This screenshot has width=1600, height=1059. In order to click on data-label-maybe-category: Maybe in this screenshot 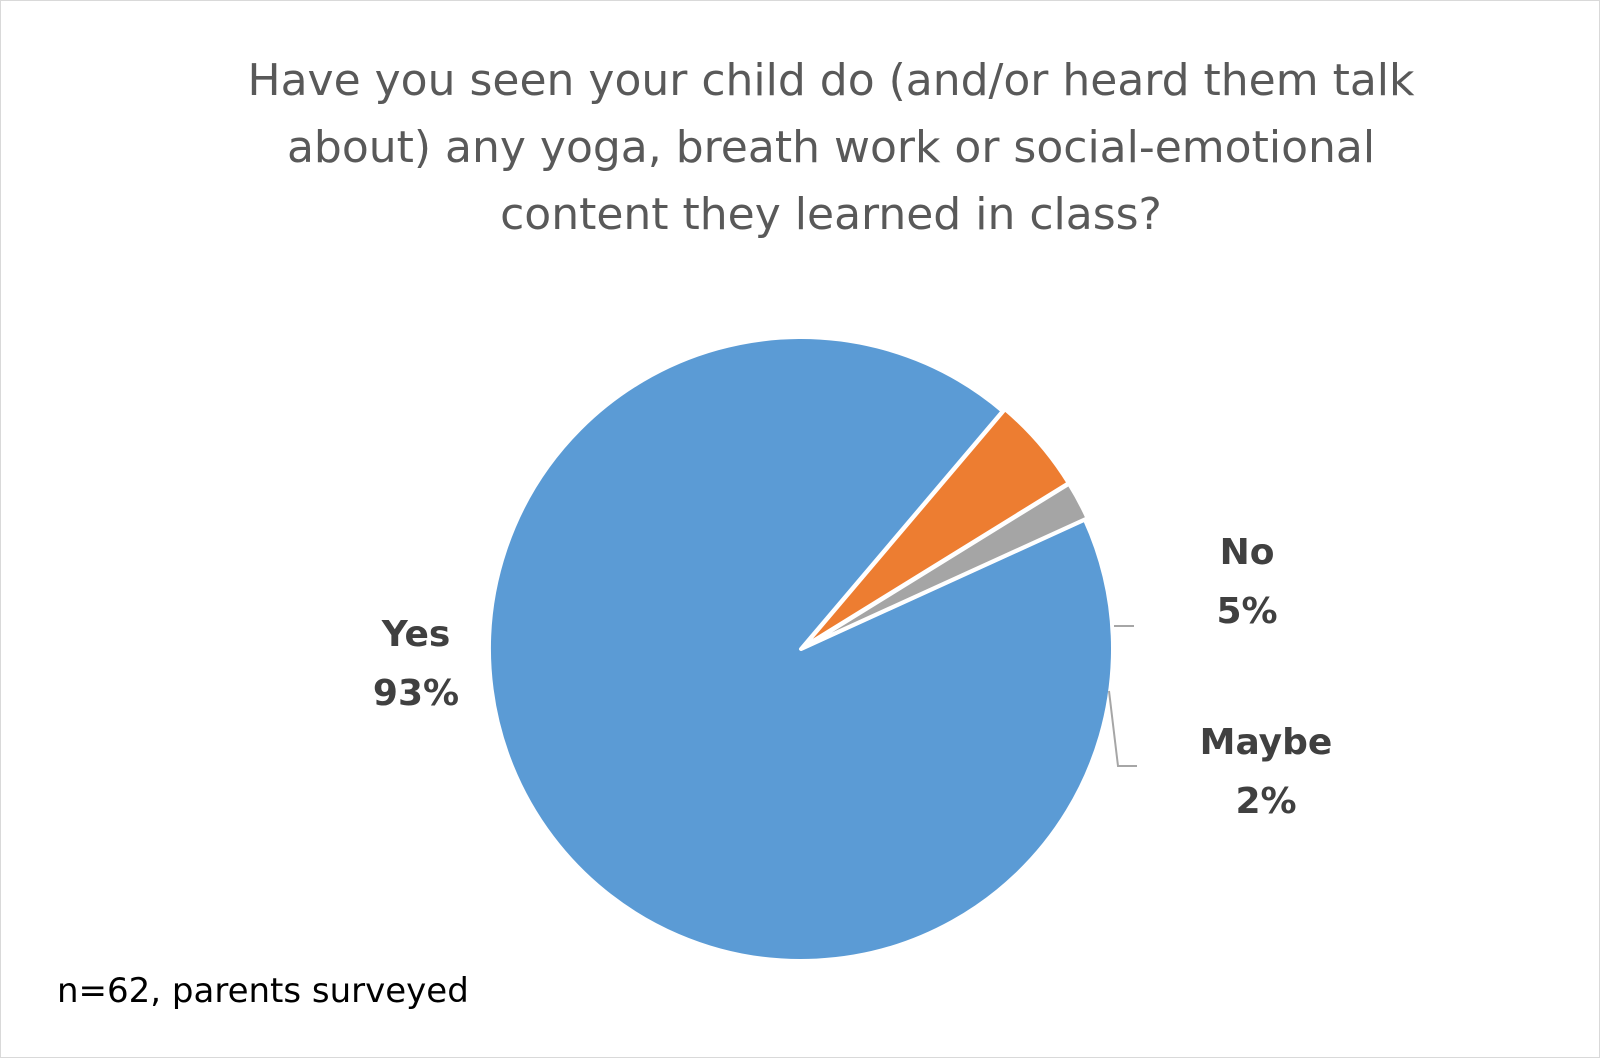, I will do `click(1266, 742)`.